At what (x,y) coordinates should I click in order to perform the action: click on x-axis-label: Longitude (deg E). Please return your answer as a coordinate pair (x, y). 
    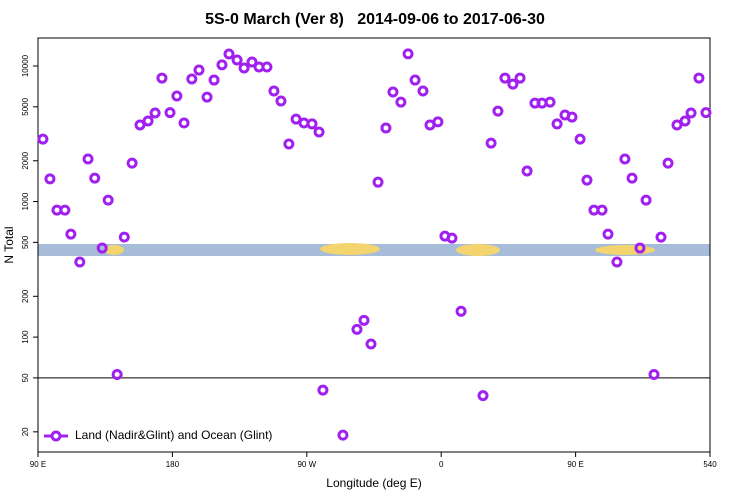
    Looking at the image, I should click on (373, 483).